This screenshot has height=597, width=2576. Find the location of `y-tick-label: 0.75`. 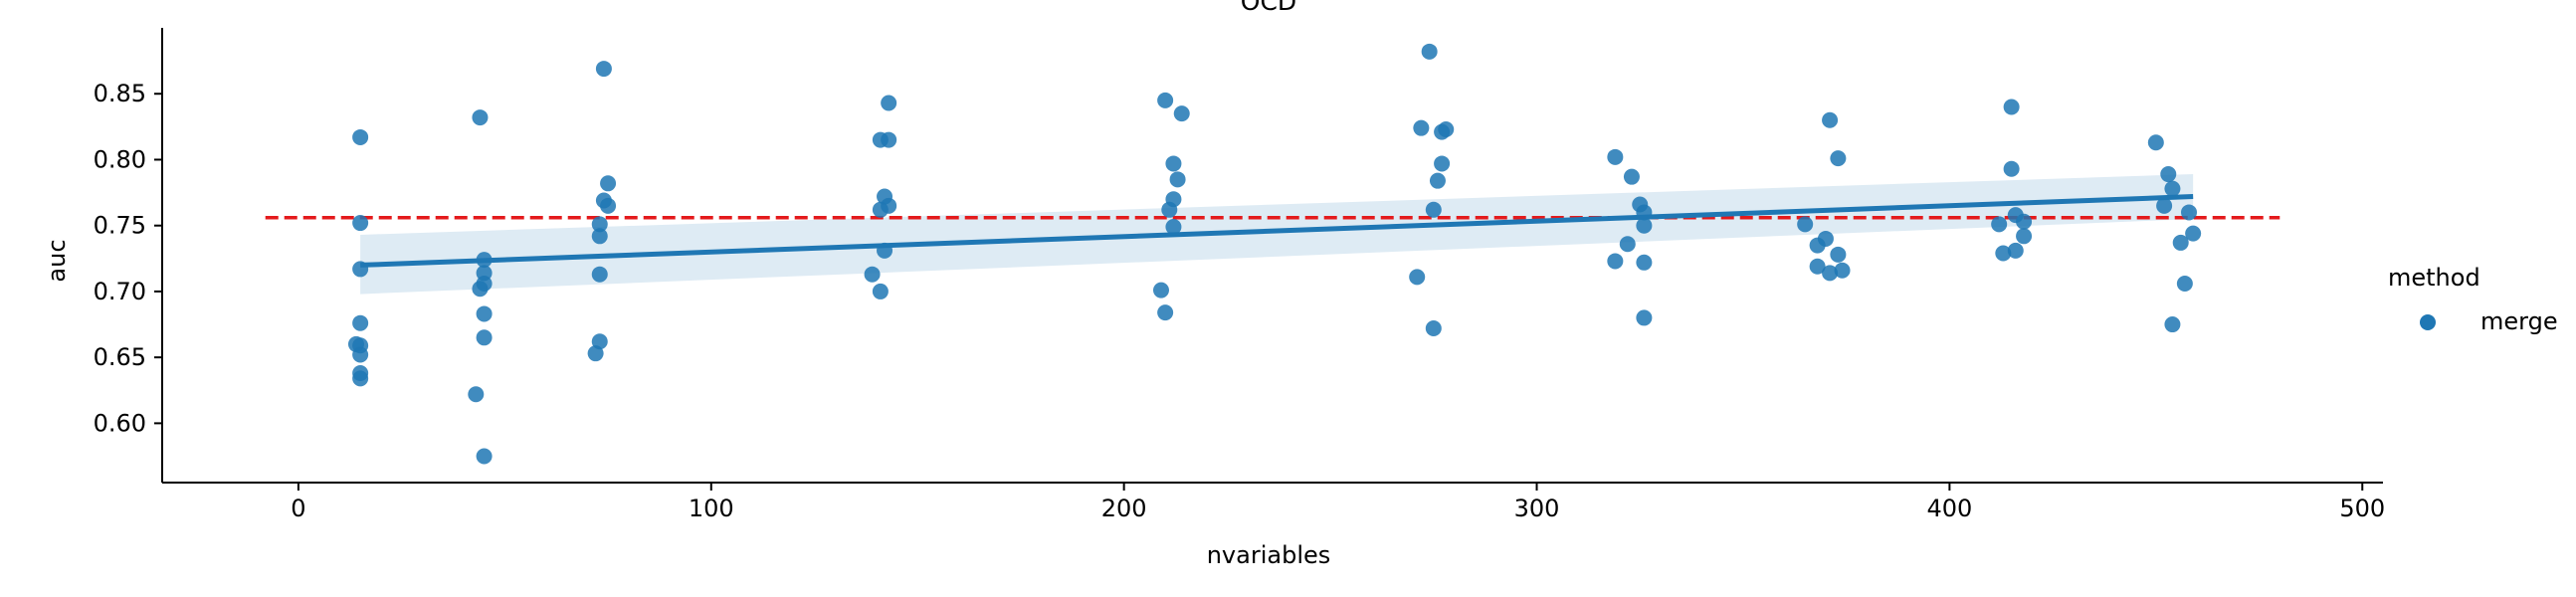

y-tick-label: 0.75 is located at coordinates (120, 226).